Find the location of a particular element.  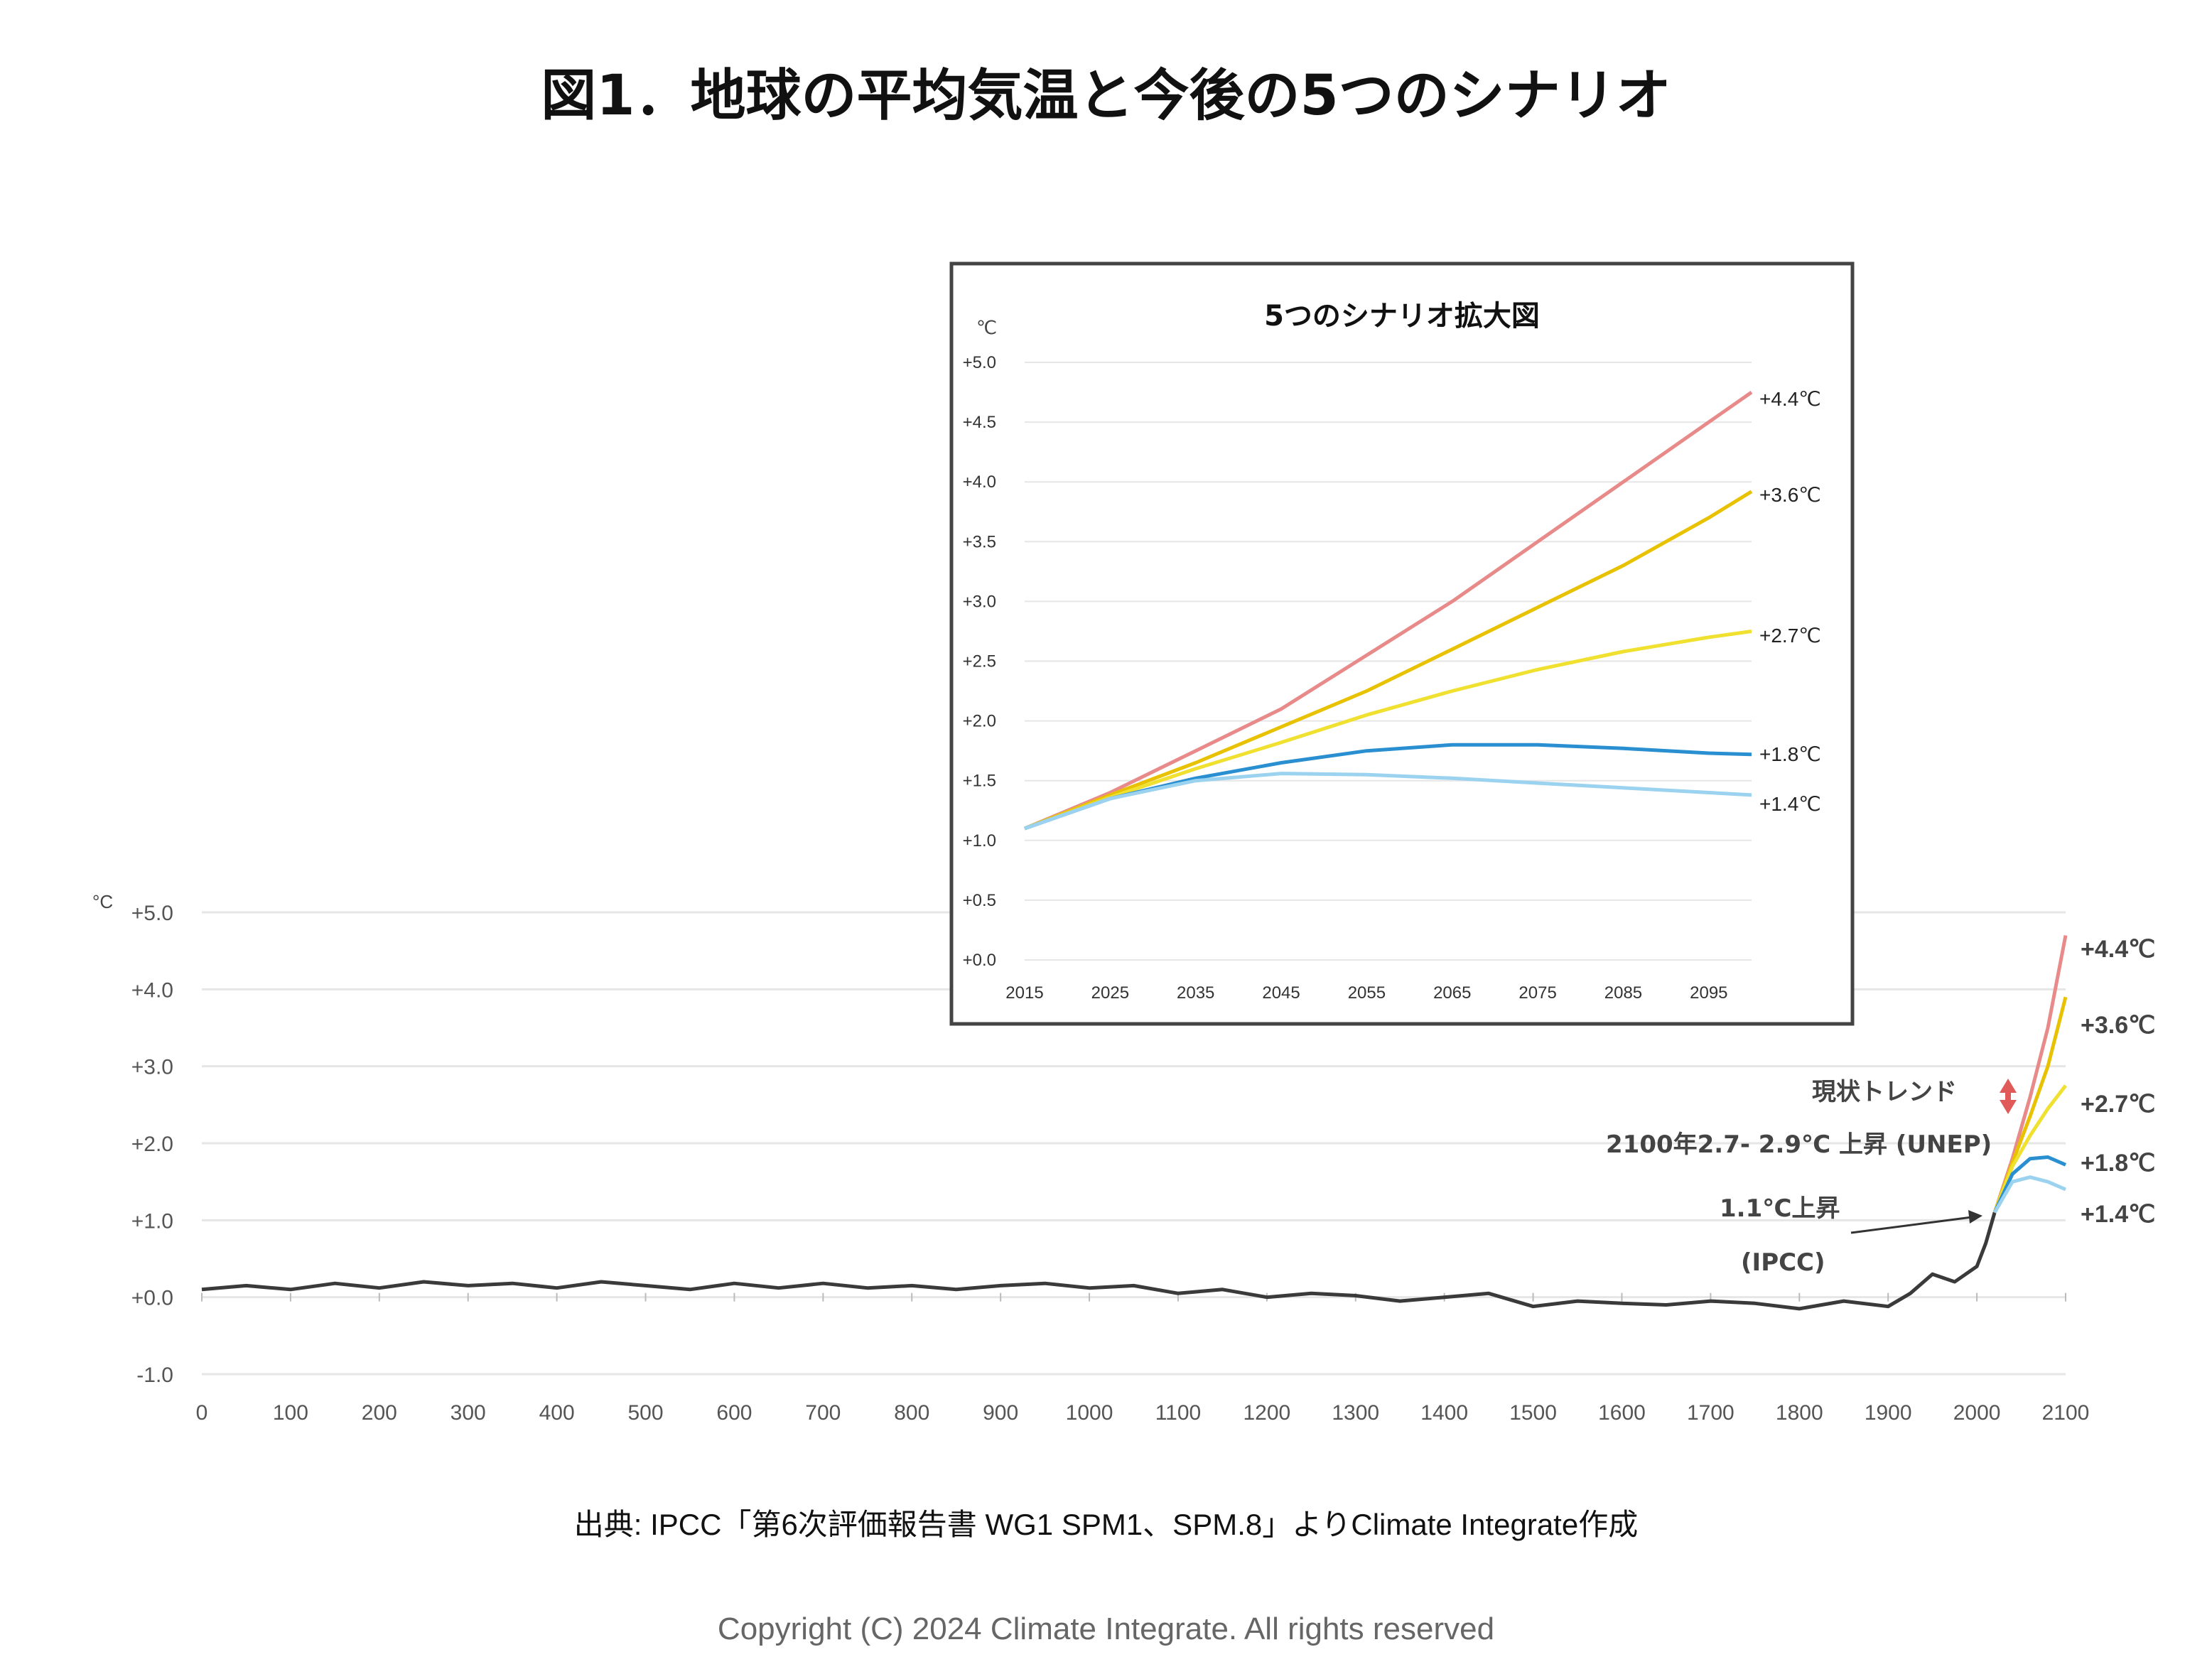

main-x-tick-label: 500 is located at coordinates (645, 1413).